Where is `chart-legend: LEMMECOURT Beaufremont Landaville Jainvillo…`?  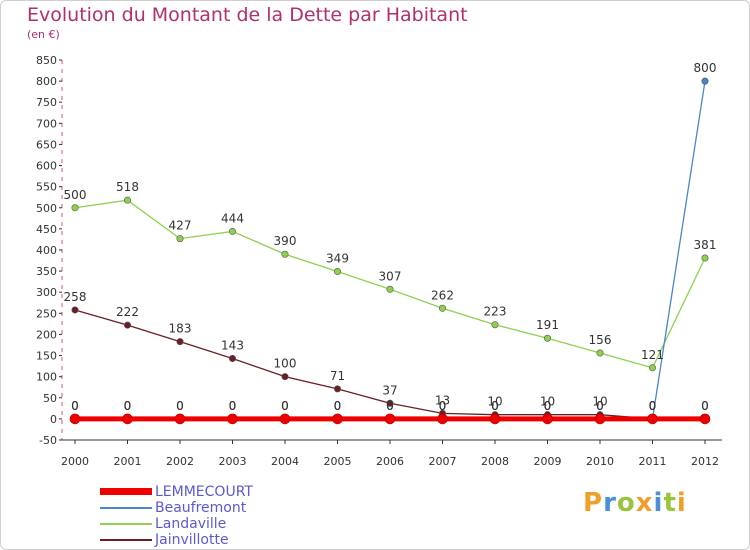 chart-legend: LEMMECOURT Beaufremont Landaville Jainvillo… is located at coordinates (250, 516).